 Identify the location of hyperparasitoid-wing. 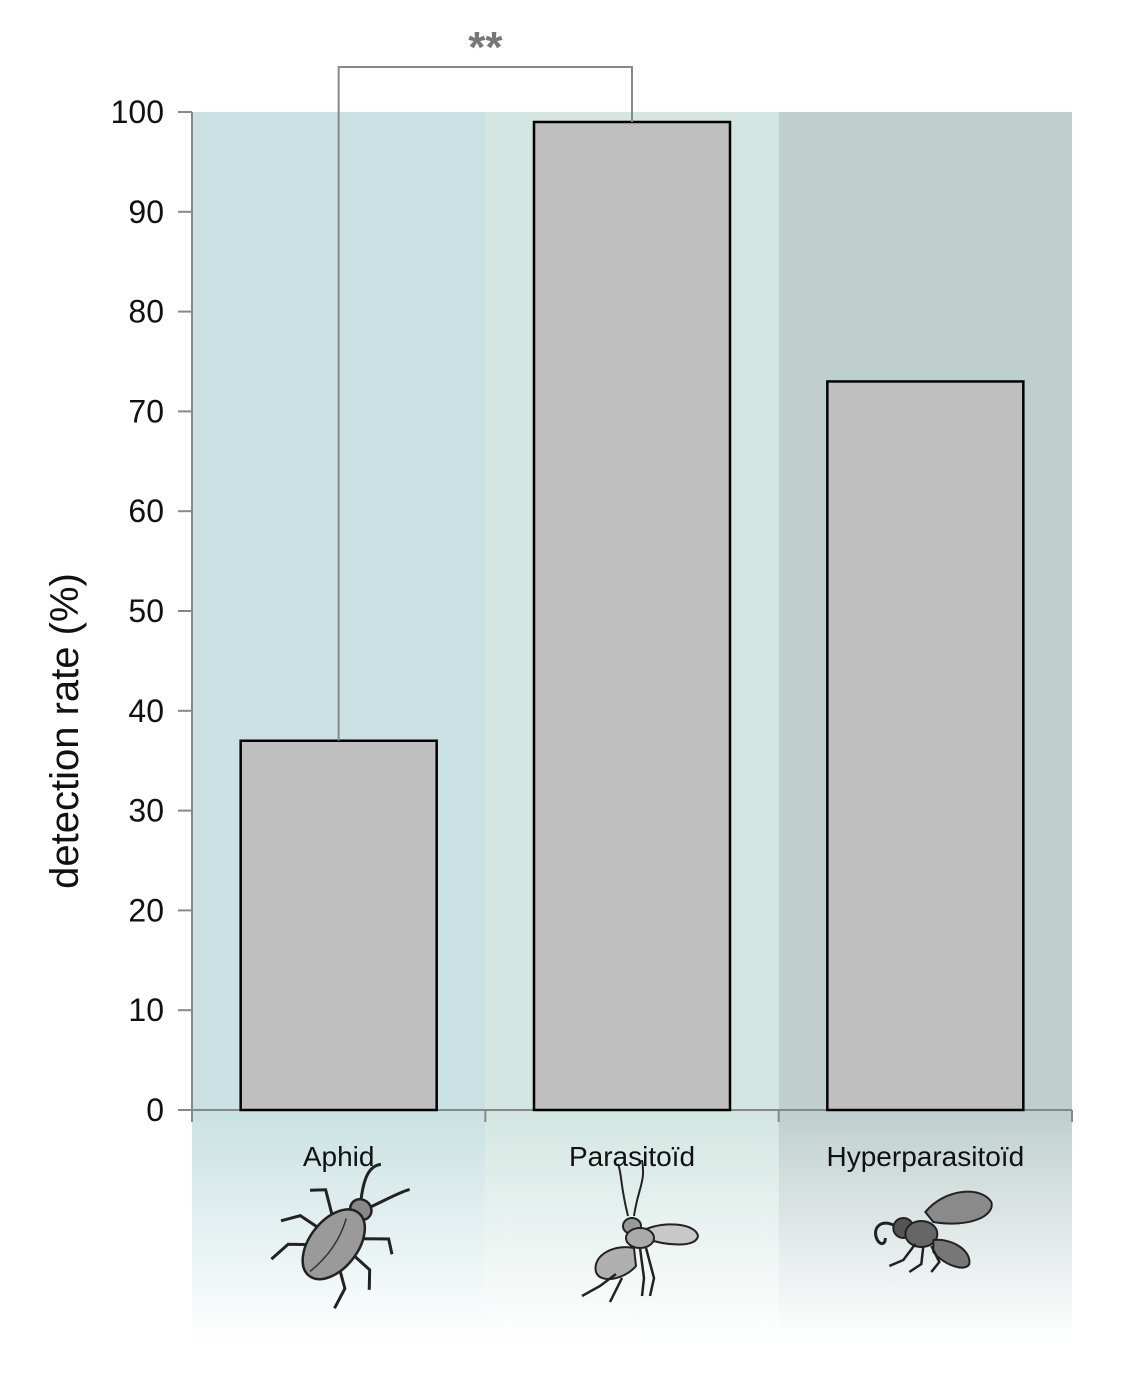
(958, 1207).